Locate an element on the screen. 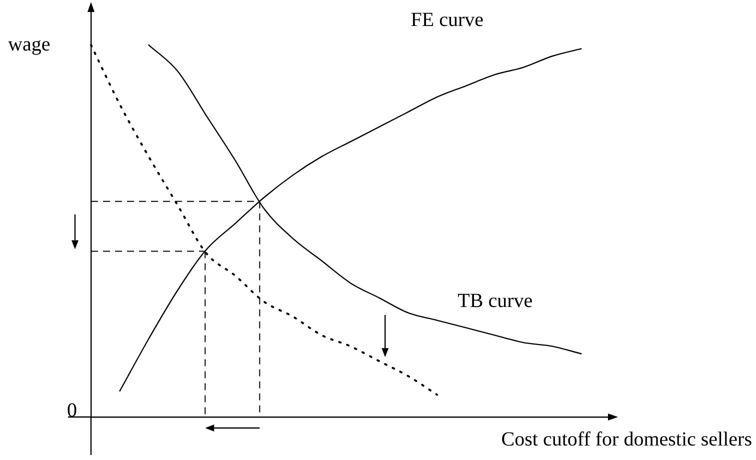 The height and width of the screenshot is (460, 756). text: 0 is located at coordinates (72, 410).